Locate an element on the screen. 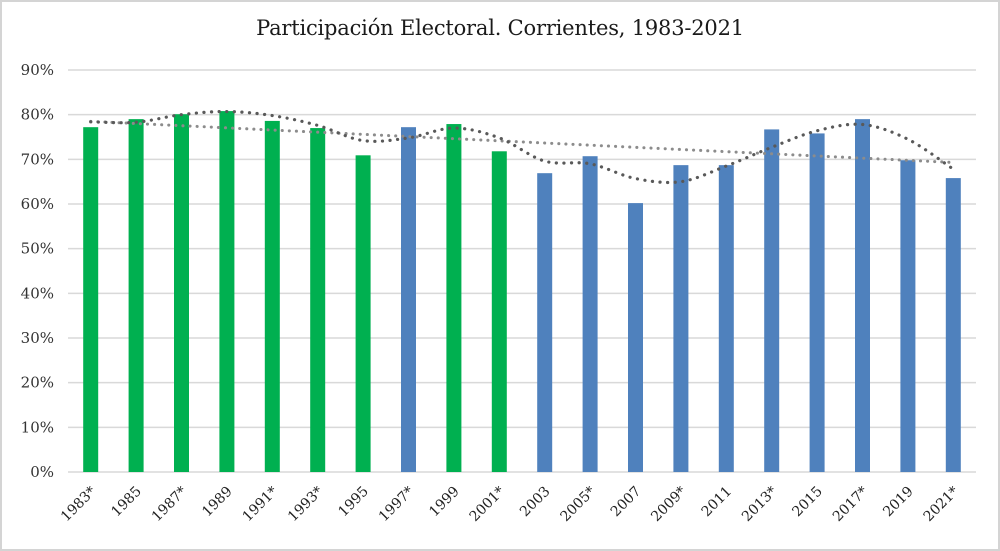 The width and height of the screenshot is (1000, 551). y-tick-label: 30% is located at coordinates (37, 338).